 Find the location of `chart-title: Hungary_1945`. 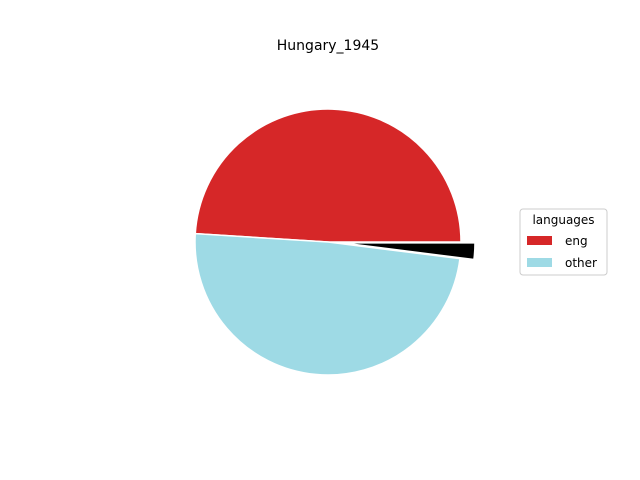

chart-title: Hungary_1945 is located at coordinates (328, 46).